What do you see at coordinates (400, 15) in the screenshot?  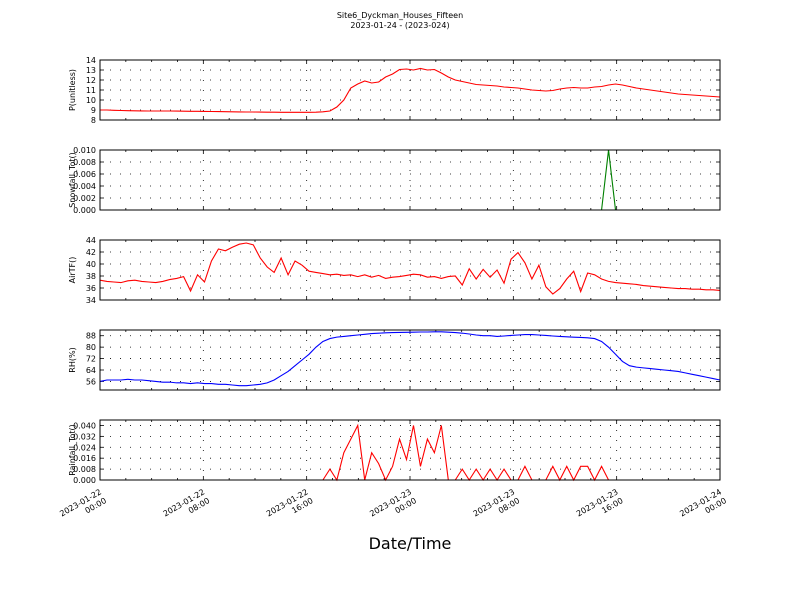 I see `chart-title: Site6_Dyckman_Houses_Fifteen` at bounding box center [400, 15].